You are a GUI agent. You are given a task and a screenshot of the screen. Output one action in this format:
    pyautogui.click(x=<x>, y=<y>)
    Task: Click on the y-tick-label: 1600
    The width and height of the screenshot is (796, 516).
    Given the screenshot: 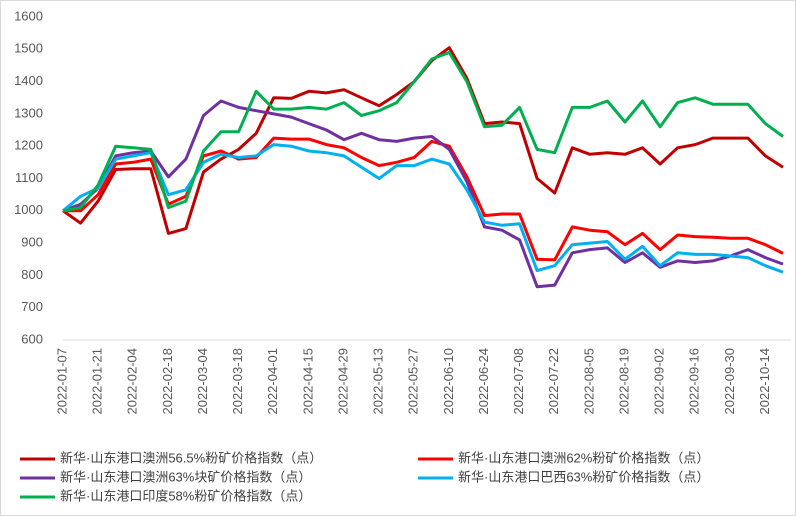 What is the action you would take?
    pyautogui.click(x=28, y=15)
    